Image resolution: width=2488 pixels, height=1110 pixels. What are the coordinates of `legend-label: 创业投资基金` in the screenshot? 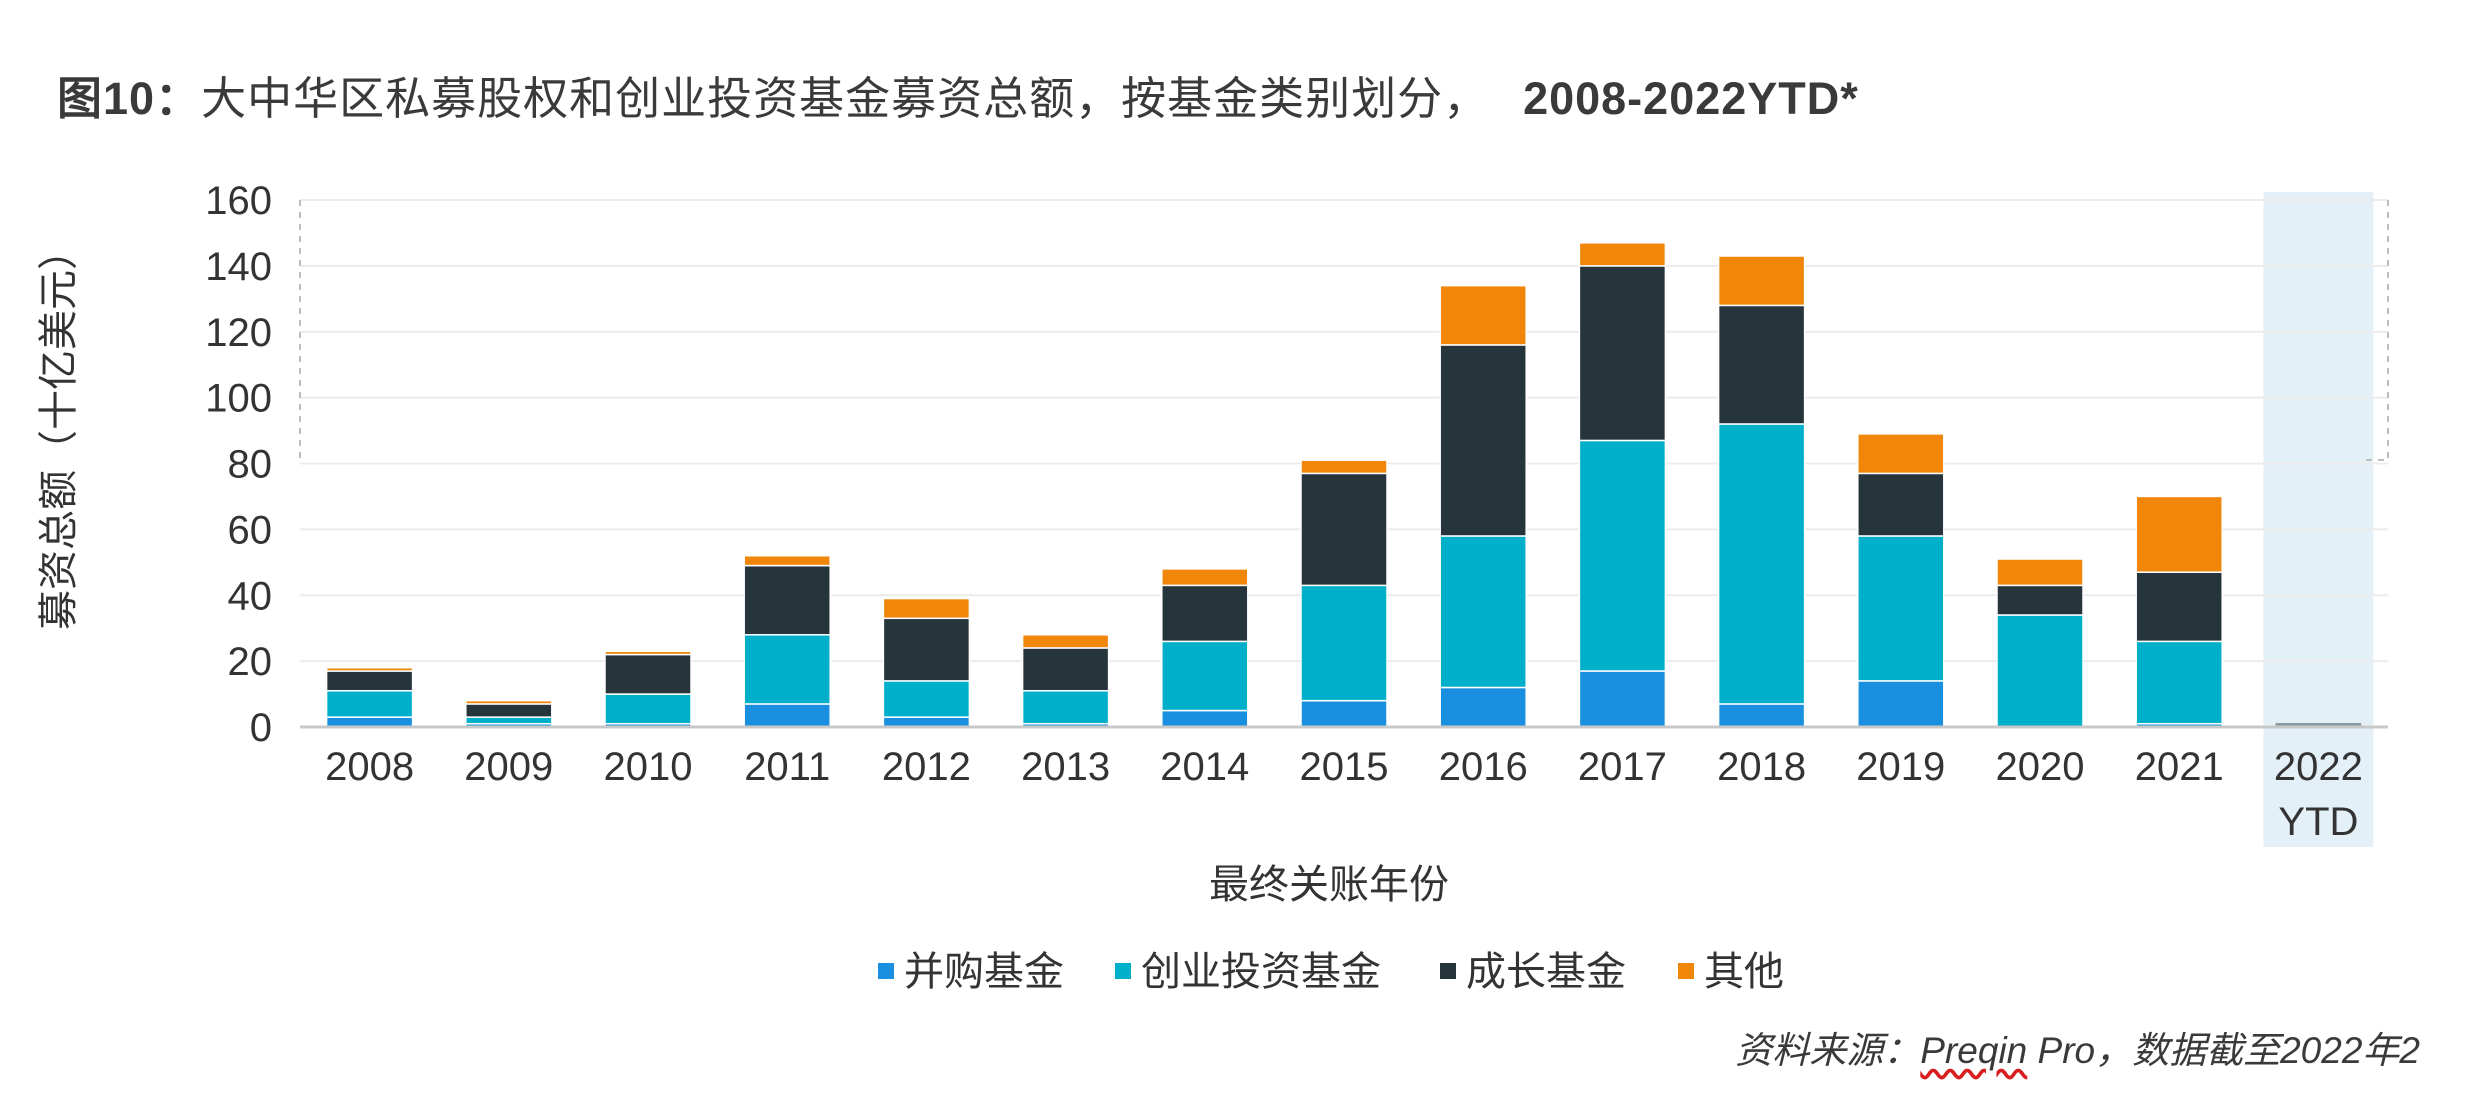 It's located at (1261, 972).